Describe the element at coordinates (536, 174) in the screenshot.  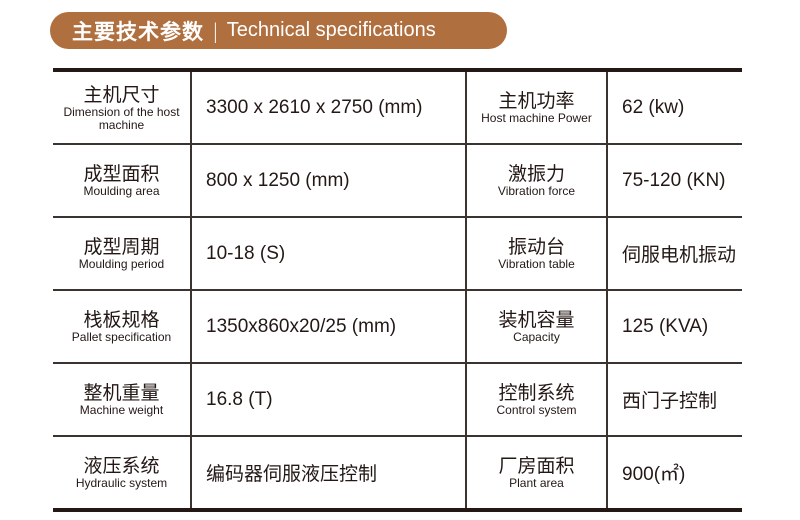
I see `spec-label-cn: 激振力` at that location.